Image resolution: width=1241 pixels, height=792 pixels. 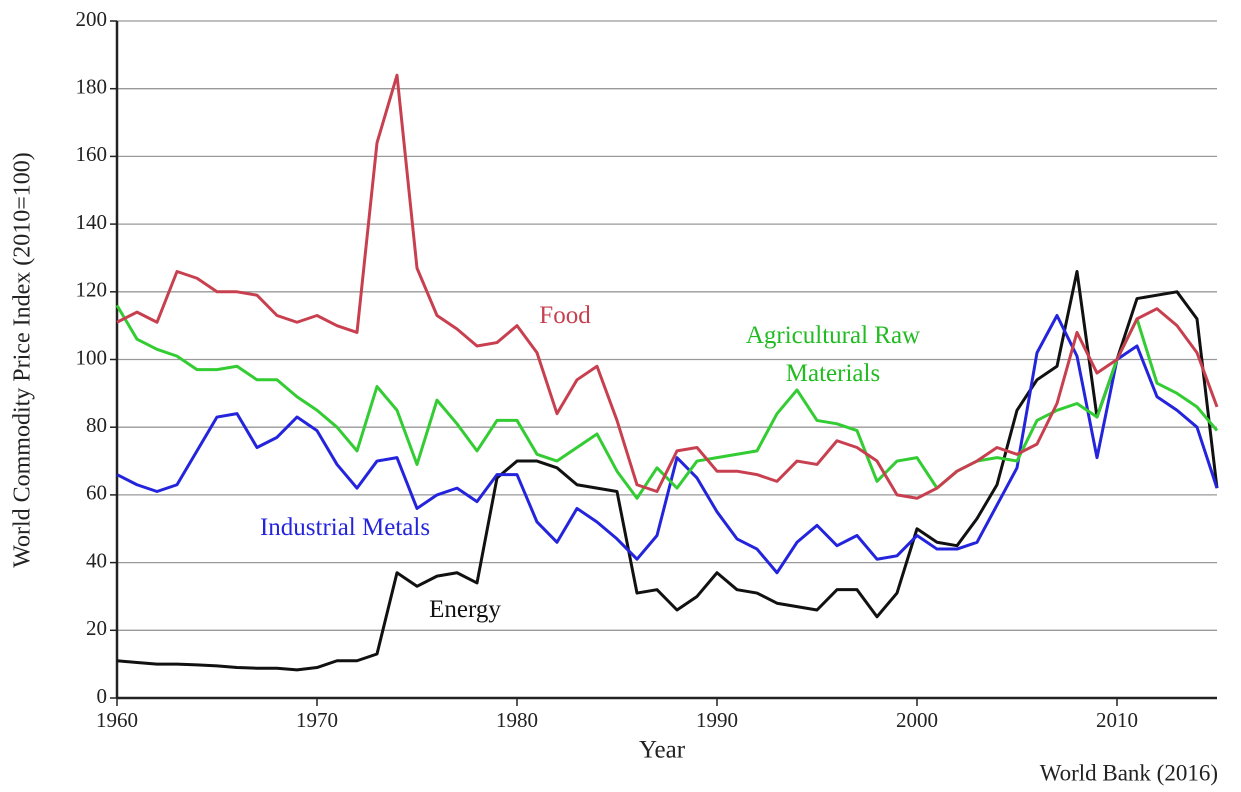 What do you see at coordinates (465, 609) in the screenshot?
I see `series-label: Energy` at bounding box center [465, 609].